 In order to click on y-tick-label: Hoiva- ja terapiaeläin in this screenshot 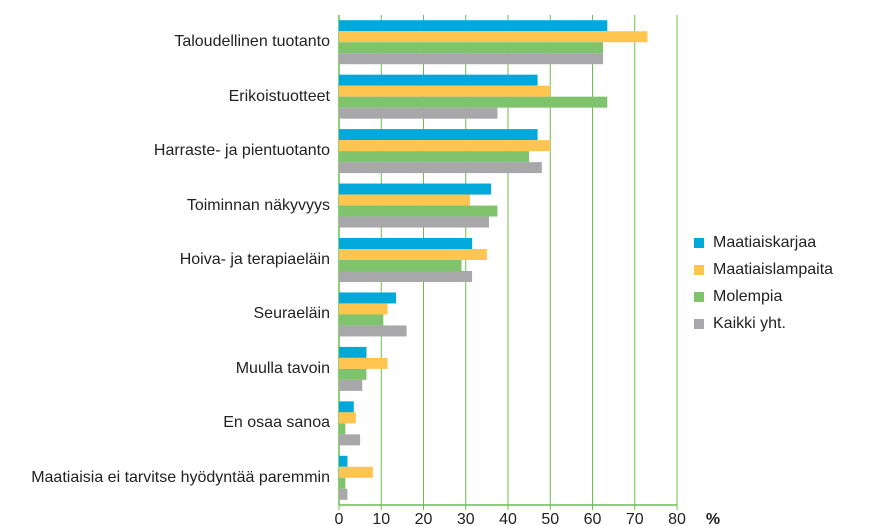, I will do `click(254, 259)`.